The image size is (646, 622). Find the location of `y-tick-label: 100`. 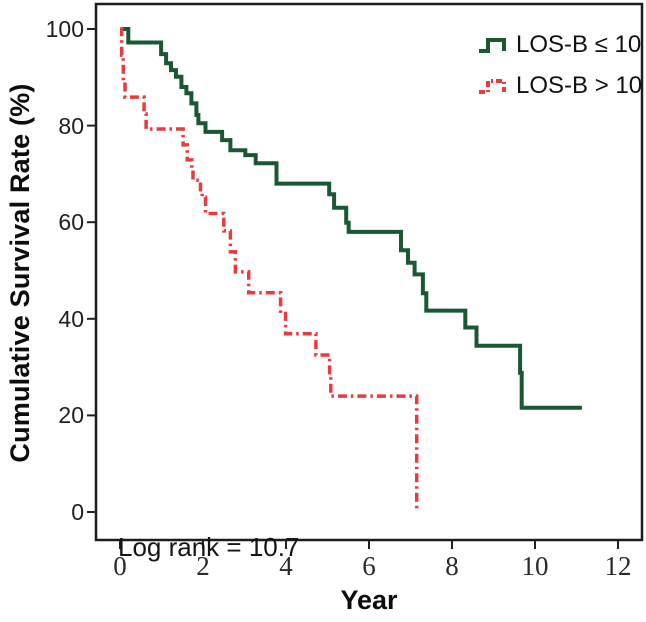

y-tick-label: 100 is located at coordinates (64, 29).